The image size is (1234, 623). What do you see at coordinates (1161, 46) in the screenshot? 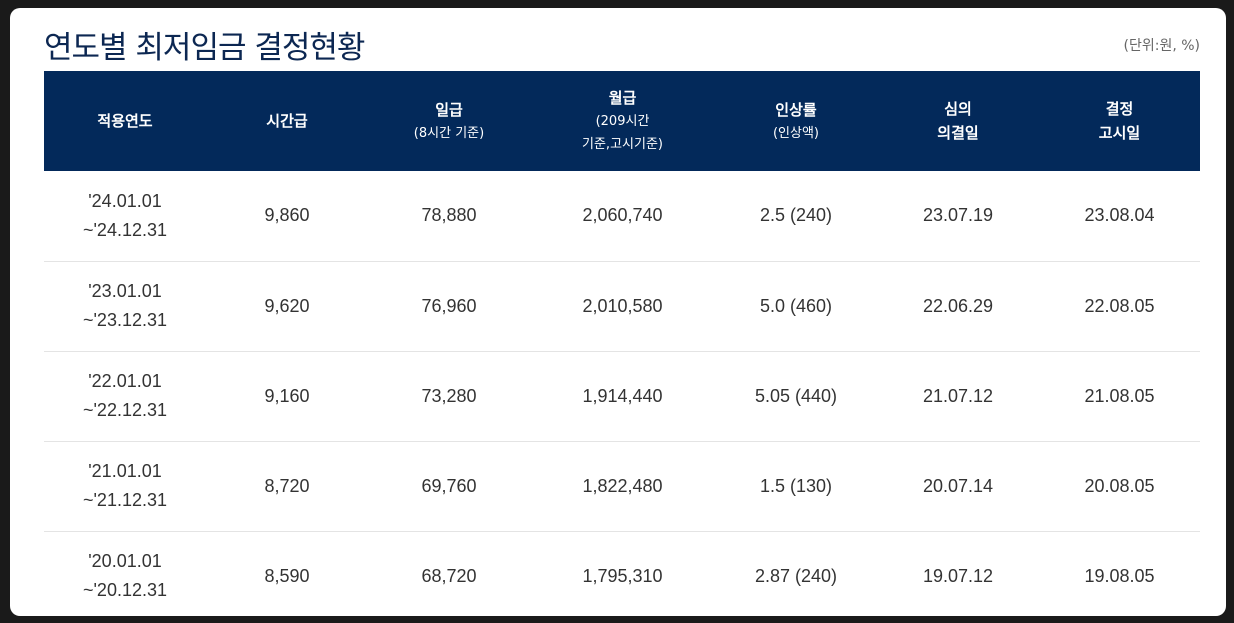
I see `unit-note: (단위:원, %)` at bounding box center [1161, 46].